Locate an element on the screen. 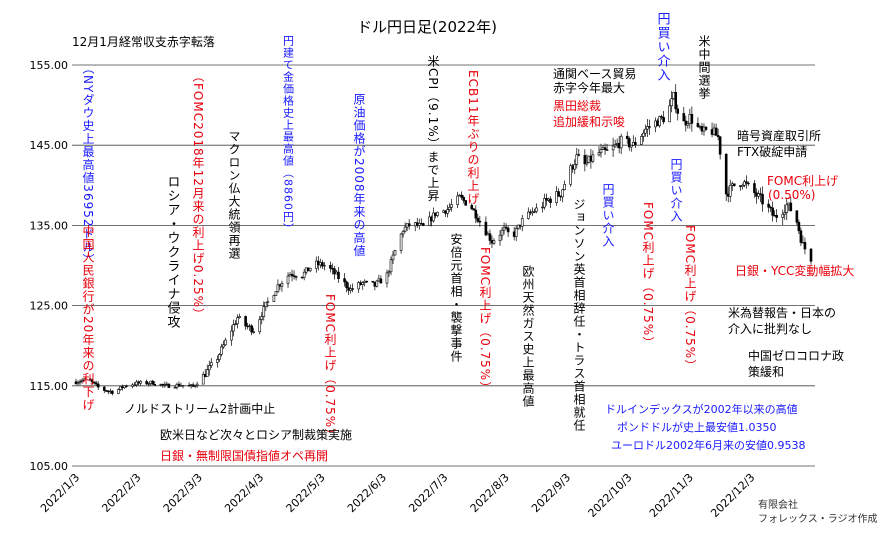 This screenshot has width=886, height=550. annotation-label: 赤字今年最大 is located at coordinates (589, 87).